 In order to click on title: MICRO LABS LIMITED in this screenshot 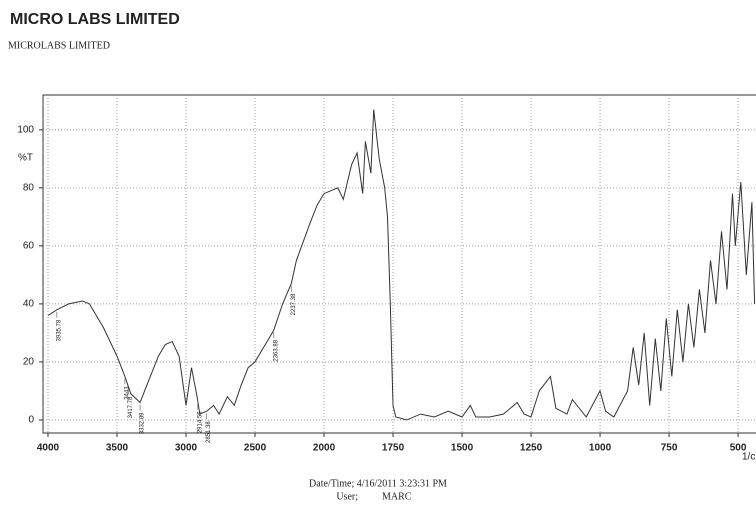, I will do `click(95, 19)`.